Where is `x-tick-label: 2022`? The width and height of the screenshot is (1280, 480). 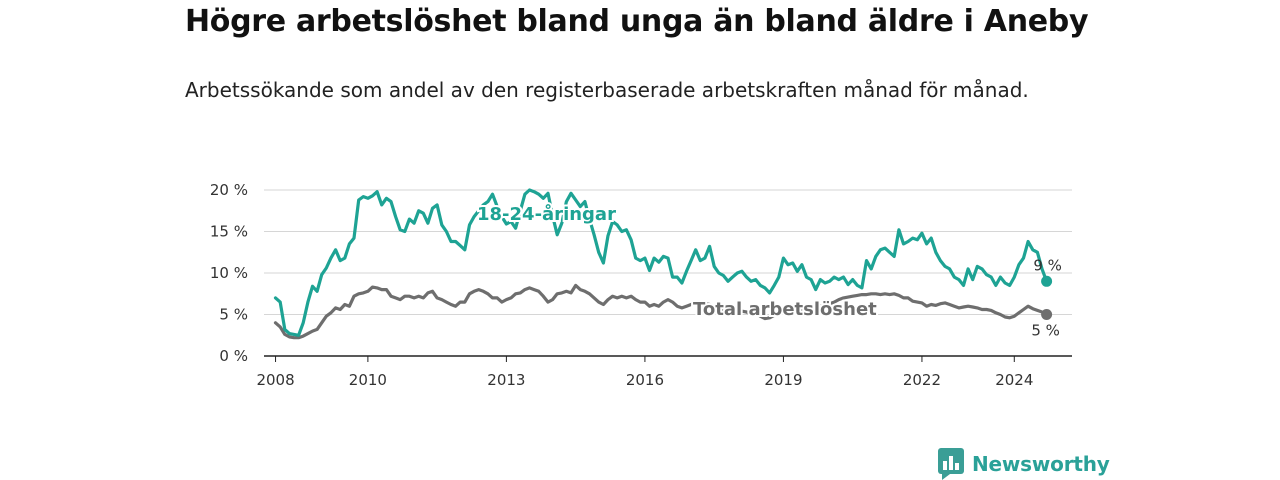
x-tick-label: 2022 is located at coordinates (922, 380).